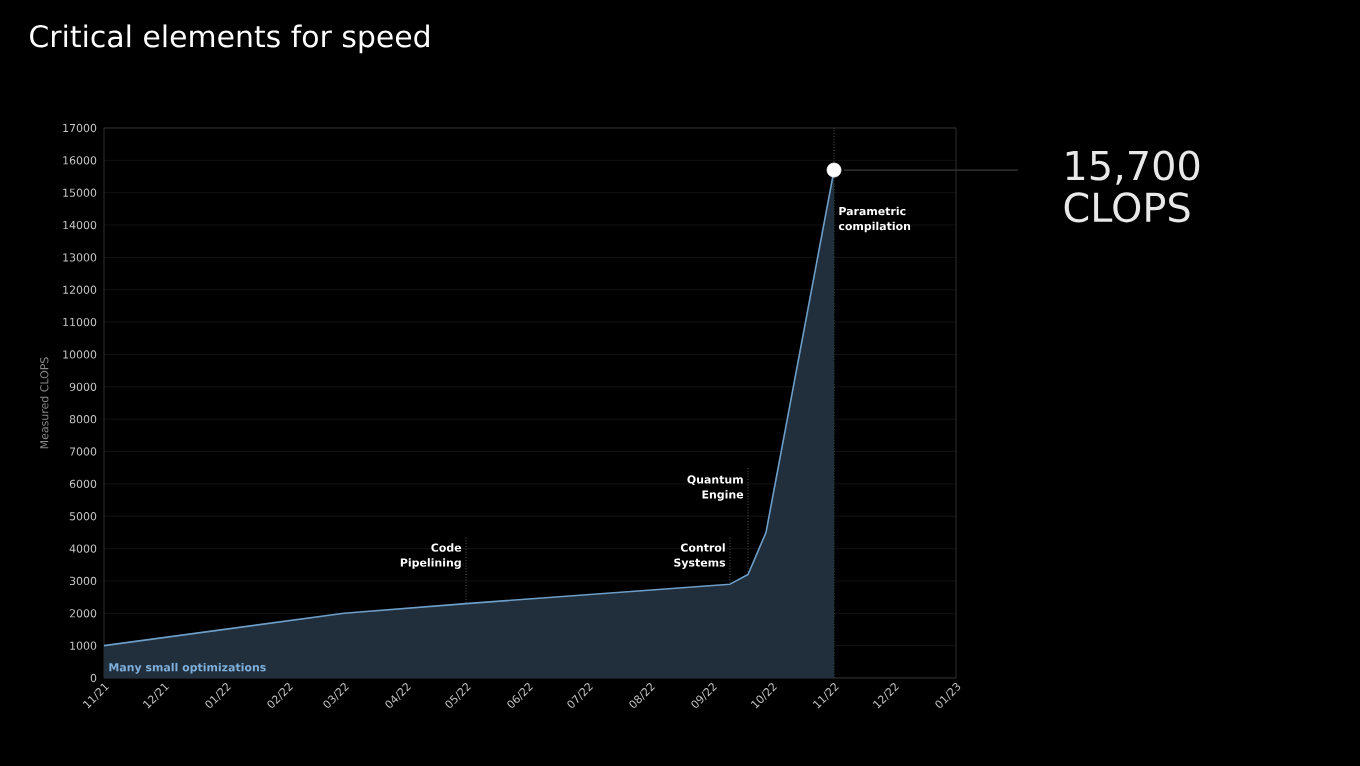 Image resolution: width=1360 pixels, height=766 pixels. What do you see at coordinates (1132, 186) in the screenshot?
I see `ref-line-label: 15,700 CLOPS` at bounding box center [1132, 186].